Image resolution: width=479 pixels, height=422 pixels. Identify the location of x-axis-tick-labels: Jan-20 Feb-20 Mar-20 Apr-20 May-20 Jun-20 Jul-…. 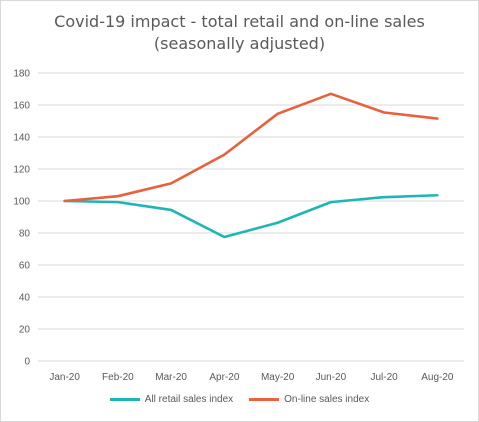
(251, 377).